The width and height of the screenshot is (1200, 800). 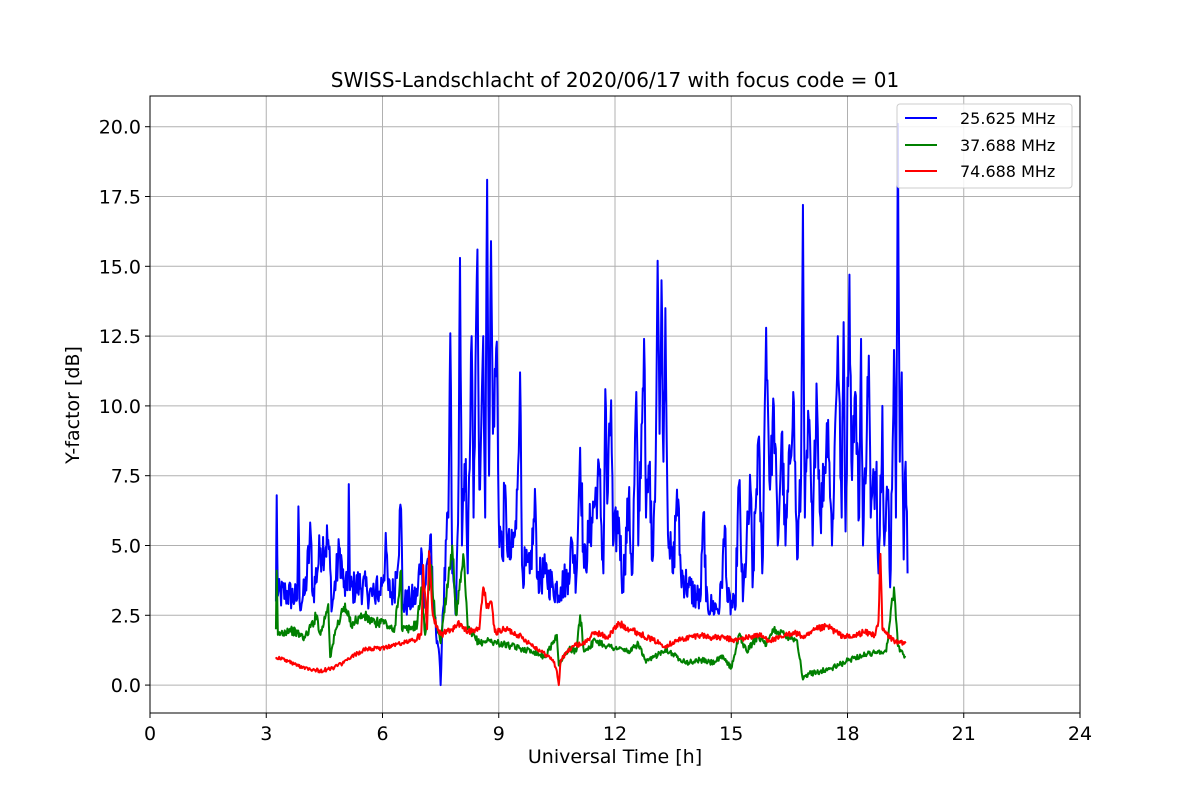 What do you see at coordinates (964, 734) in the screenshot?
I see `x-tick-label: 21` at bounding box center [964, 734].